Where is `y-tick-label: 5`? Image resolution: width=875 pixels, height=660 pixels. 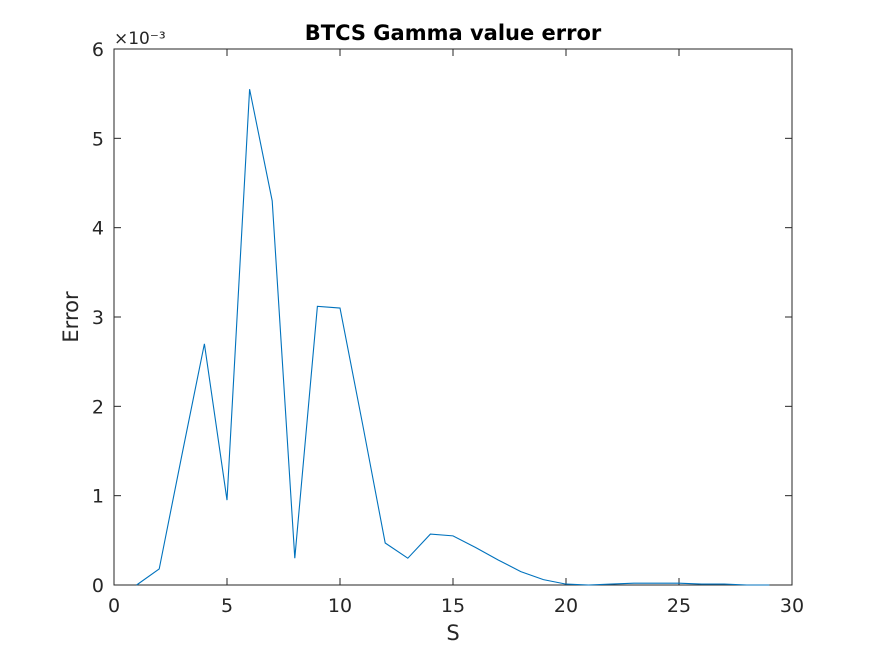
y-tick-label: 5 is located at coordinates (98, 139).